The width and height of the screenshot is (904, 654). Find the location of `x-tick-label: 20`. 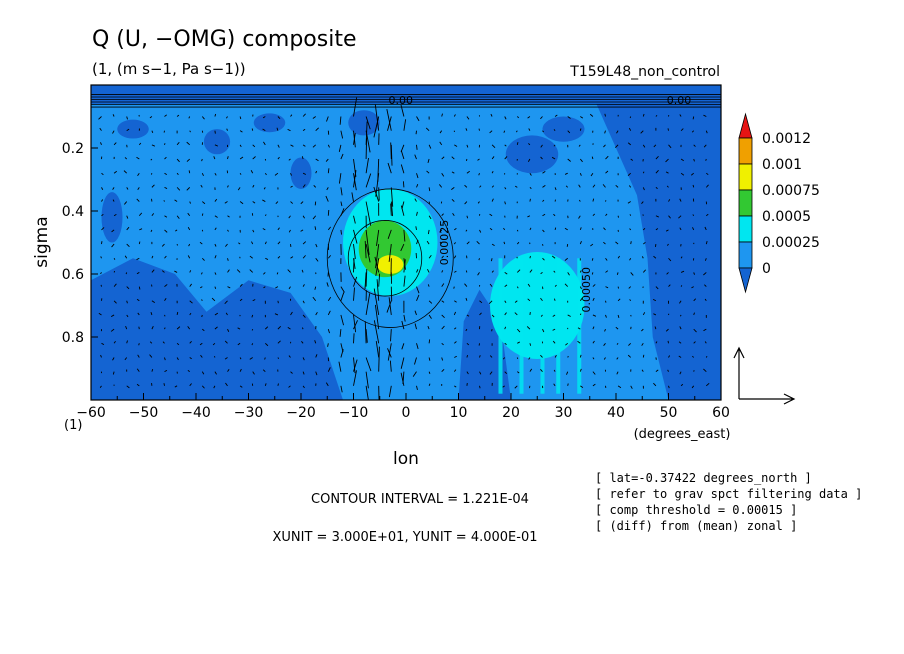

x-tick-label: 20 is located at coordinates (511, 413).